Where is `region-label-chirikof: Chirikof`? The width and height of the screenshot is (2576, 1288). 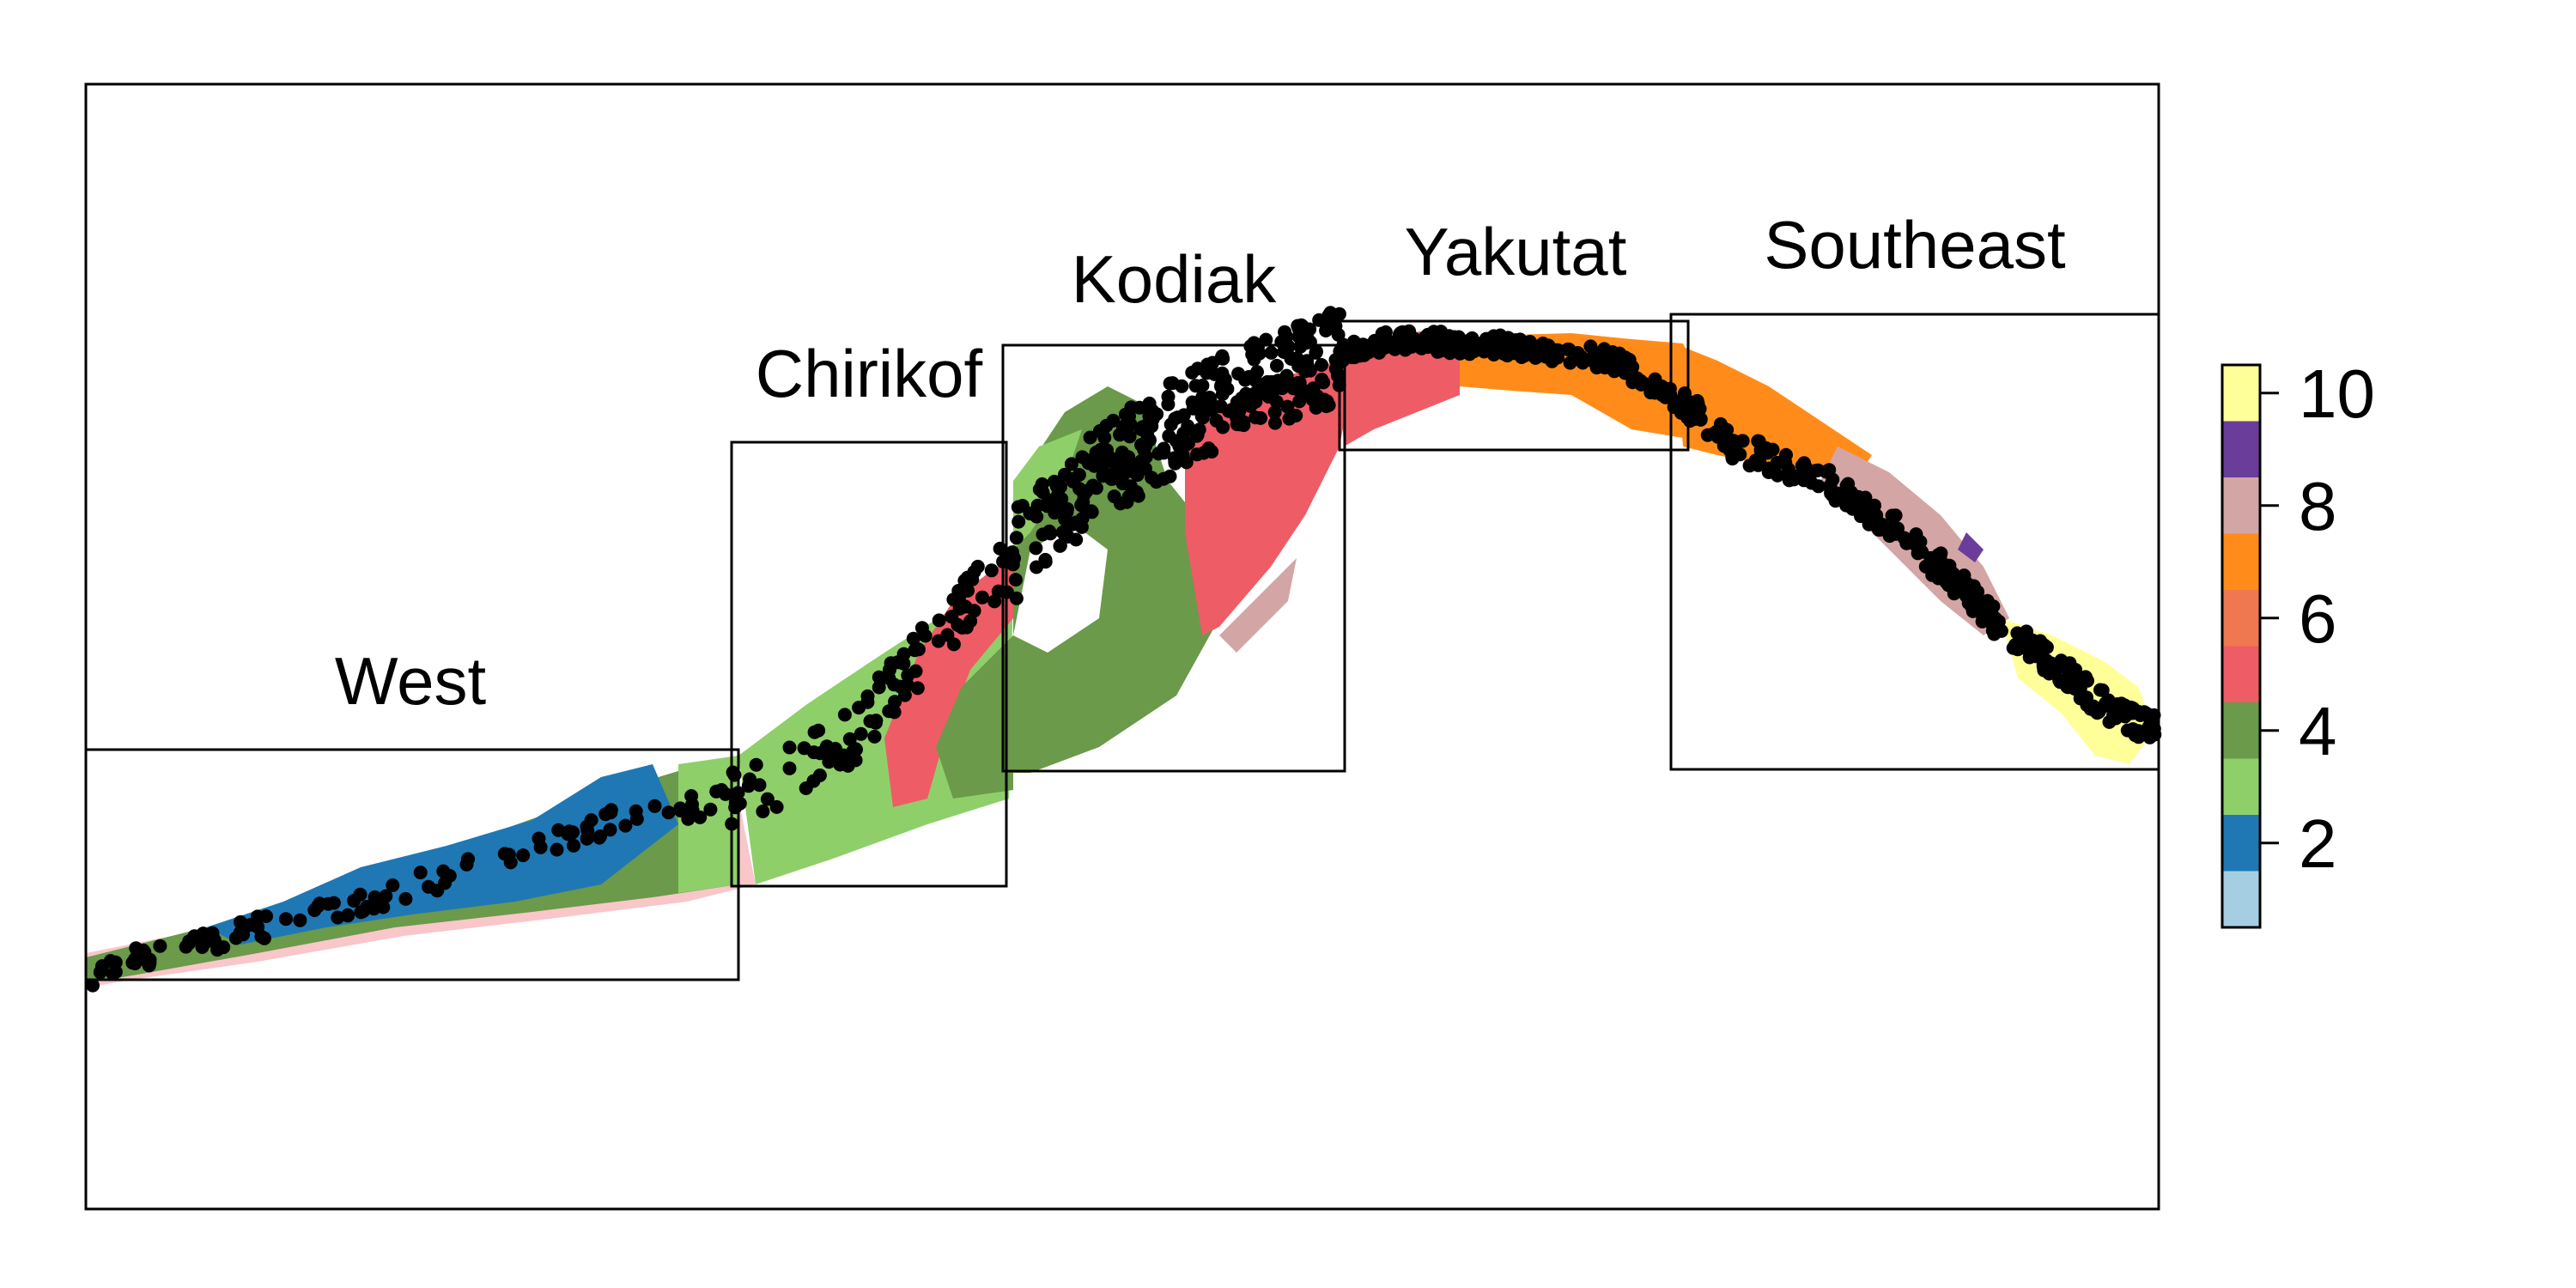
region-label-chirikof: Chirikof is located at coordinates (870, 374).